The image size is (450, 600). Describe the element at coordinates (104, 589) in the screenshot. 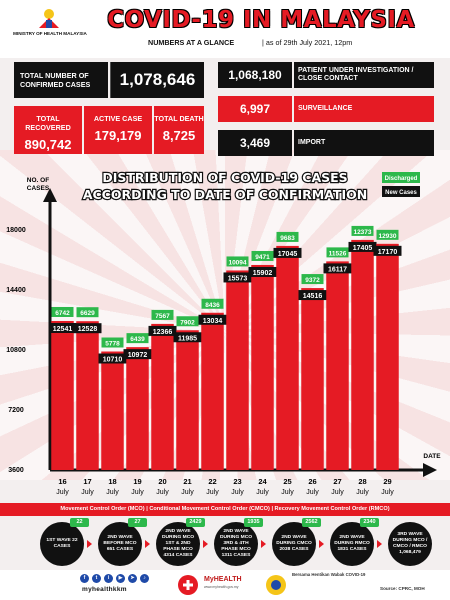

I see `social-handle: myhealthkkm` at that location.